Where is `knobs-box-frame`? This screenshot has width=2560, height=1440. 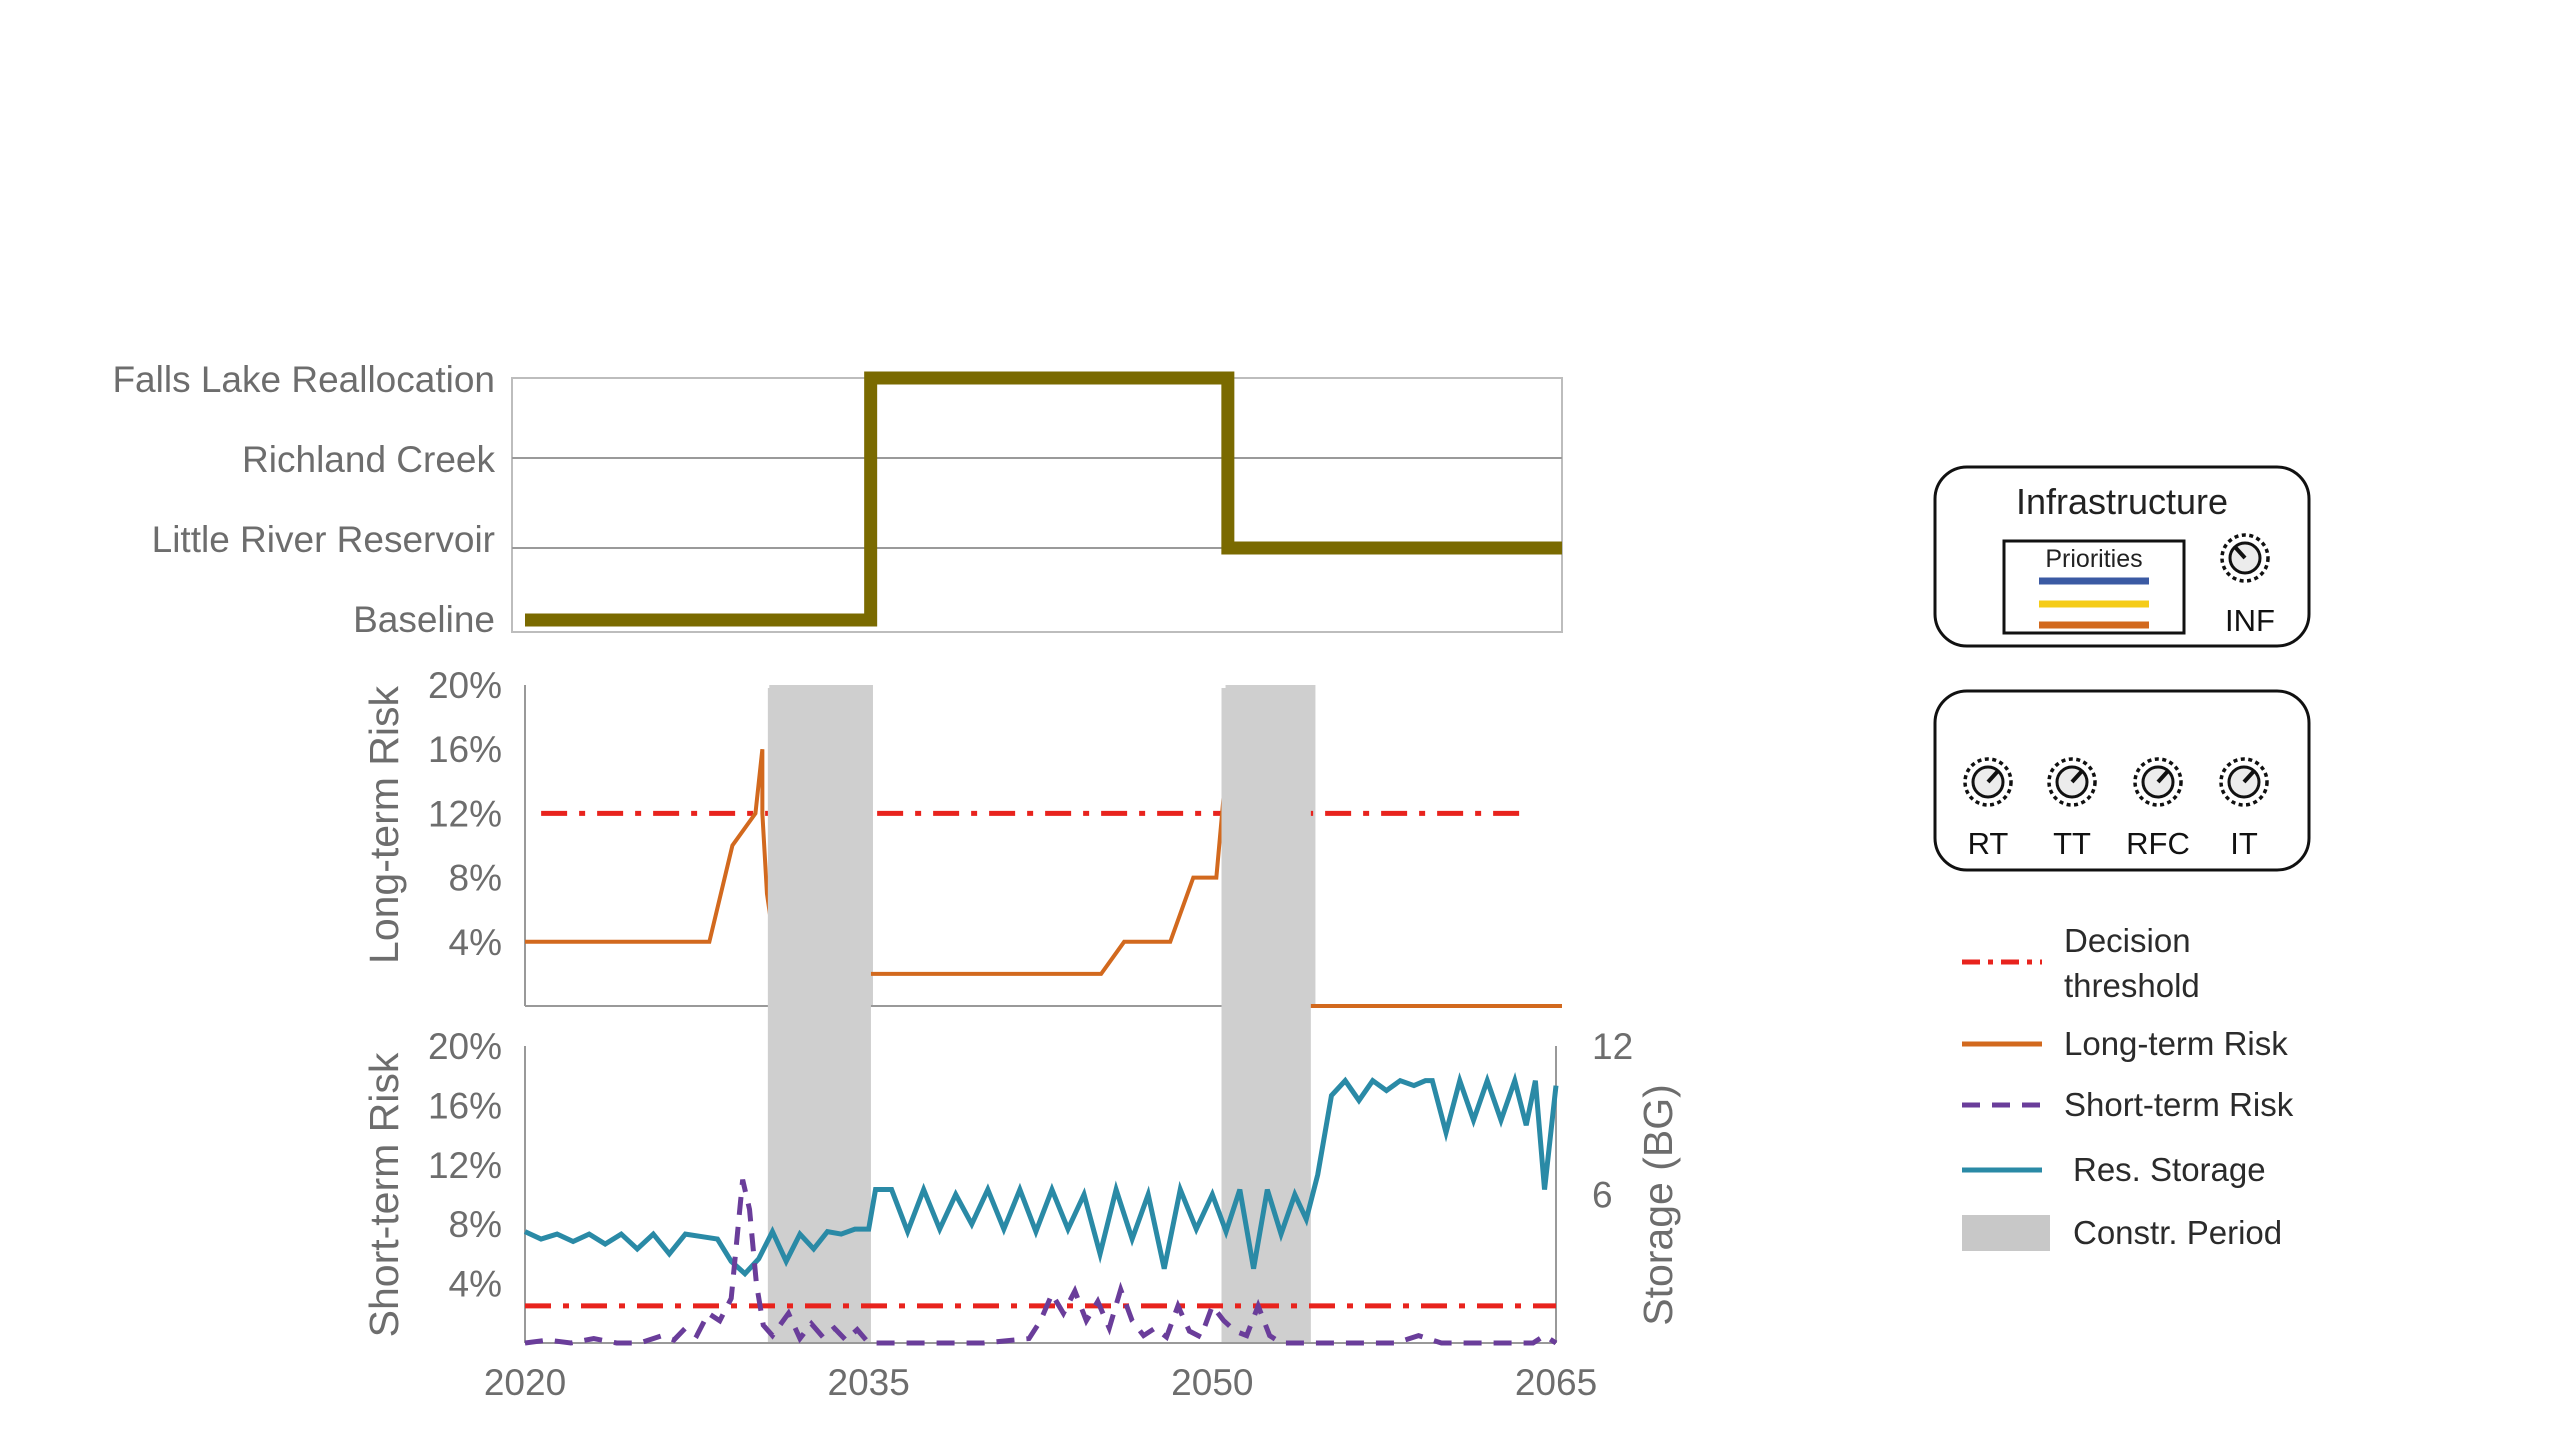
knobs-box-frame is located at coordinates (2122, 780).